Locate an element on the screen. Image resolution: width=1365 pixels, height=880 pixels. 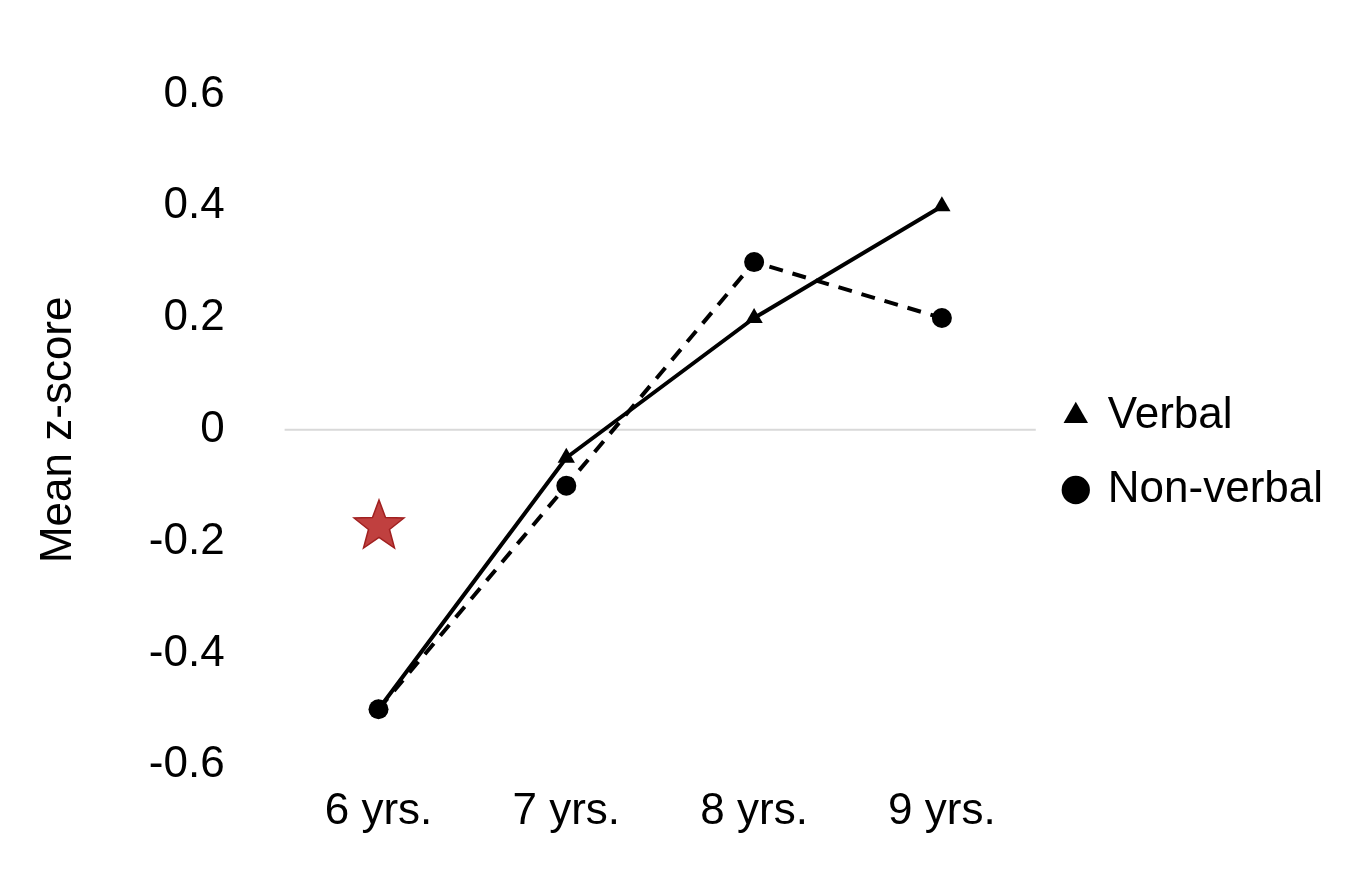
x-tick-label: 9 yrs. is located at coordinates (942, 808).